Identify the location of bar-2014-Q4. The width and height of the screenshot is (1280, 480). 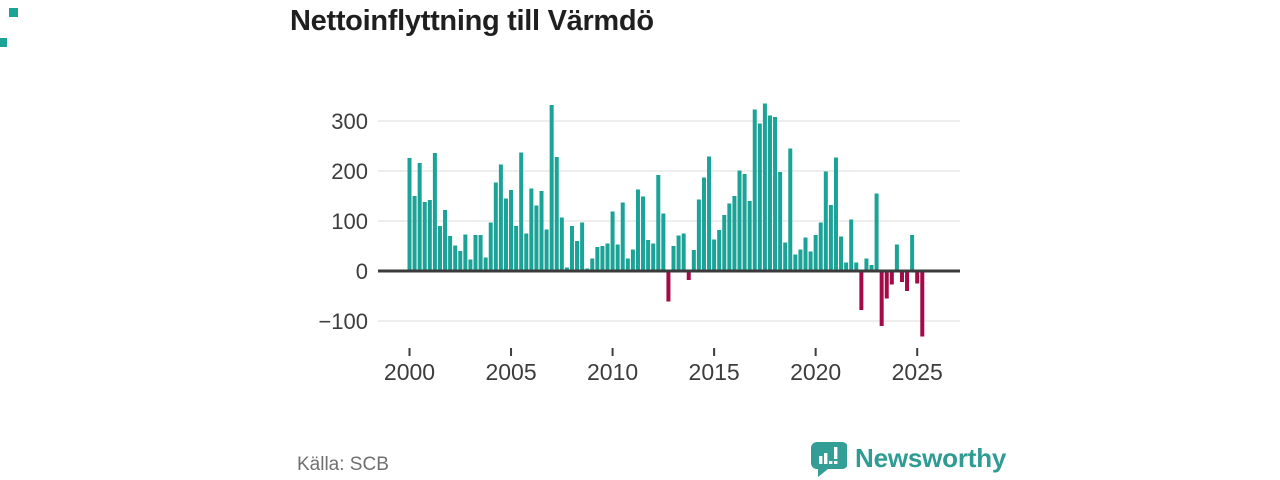
(709, 213).